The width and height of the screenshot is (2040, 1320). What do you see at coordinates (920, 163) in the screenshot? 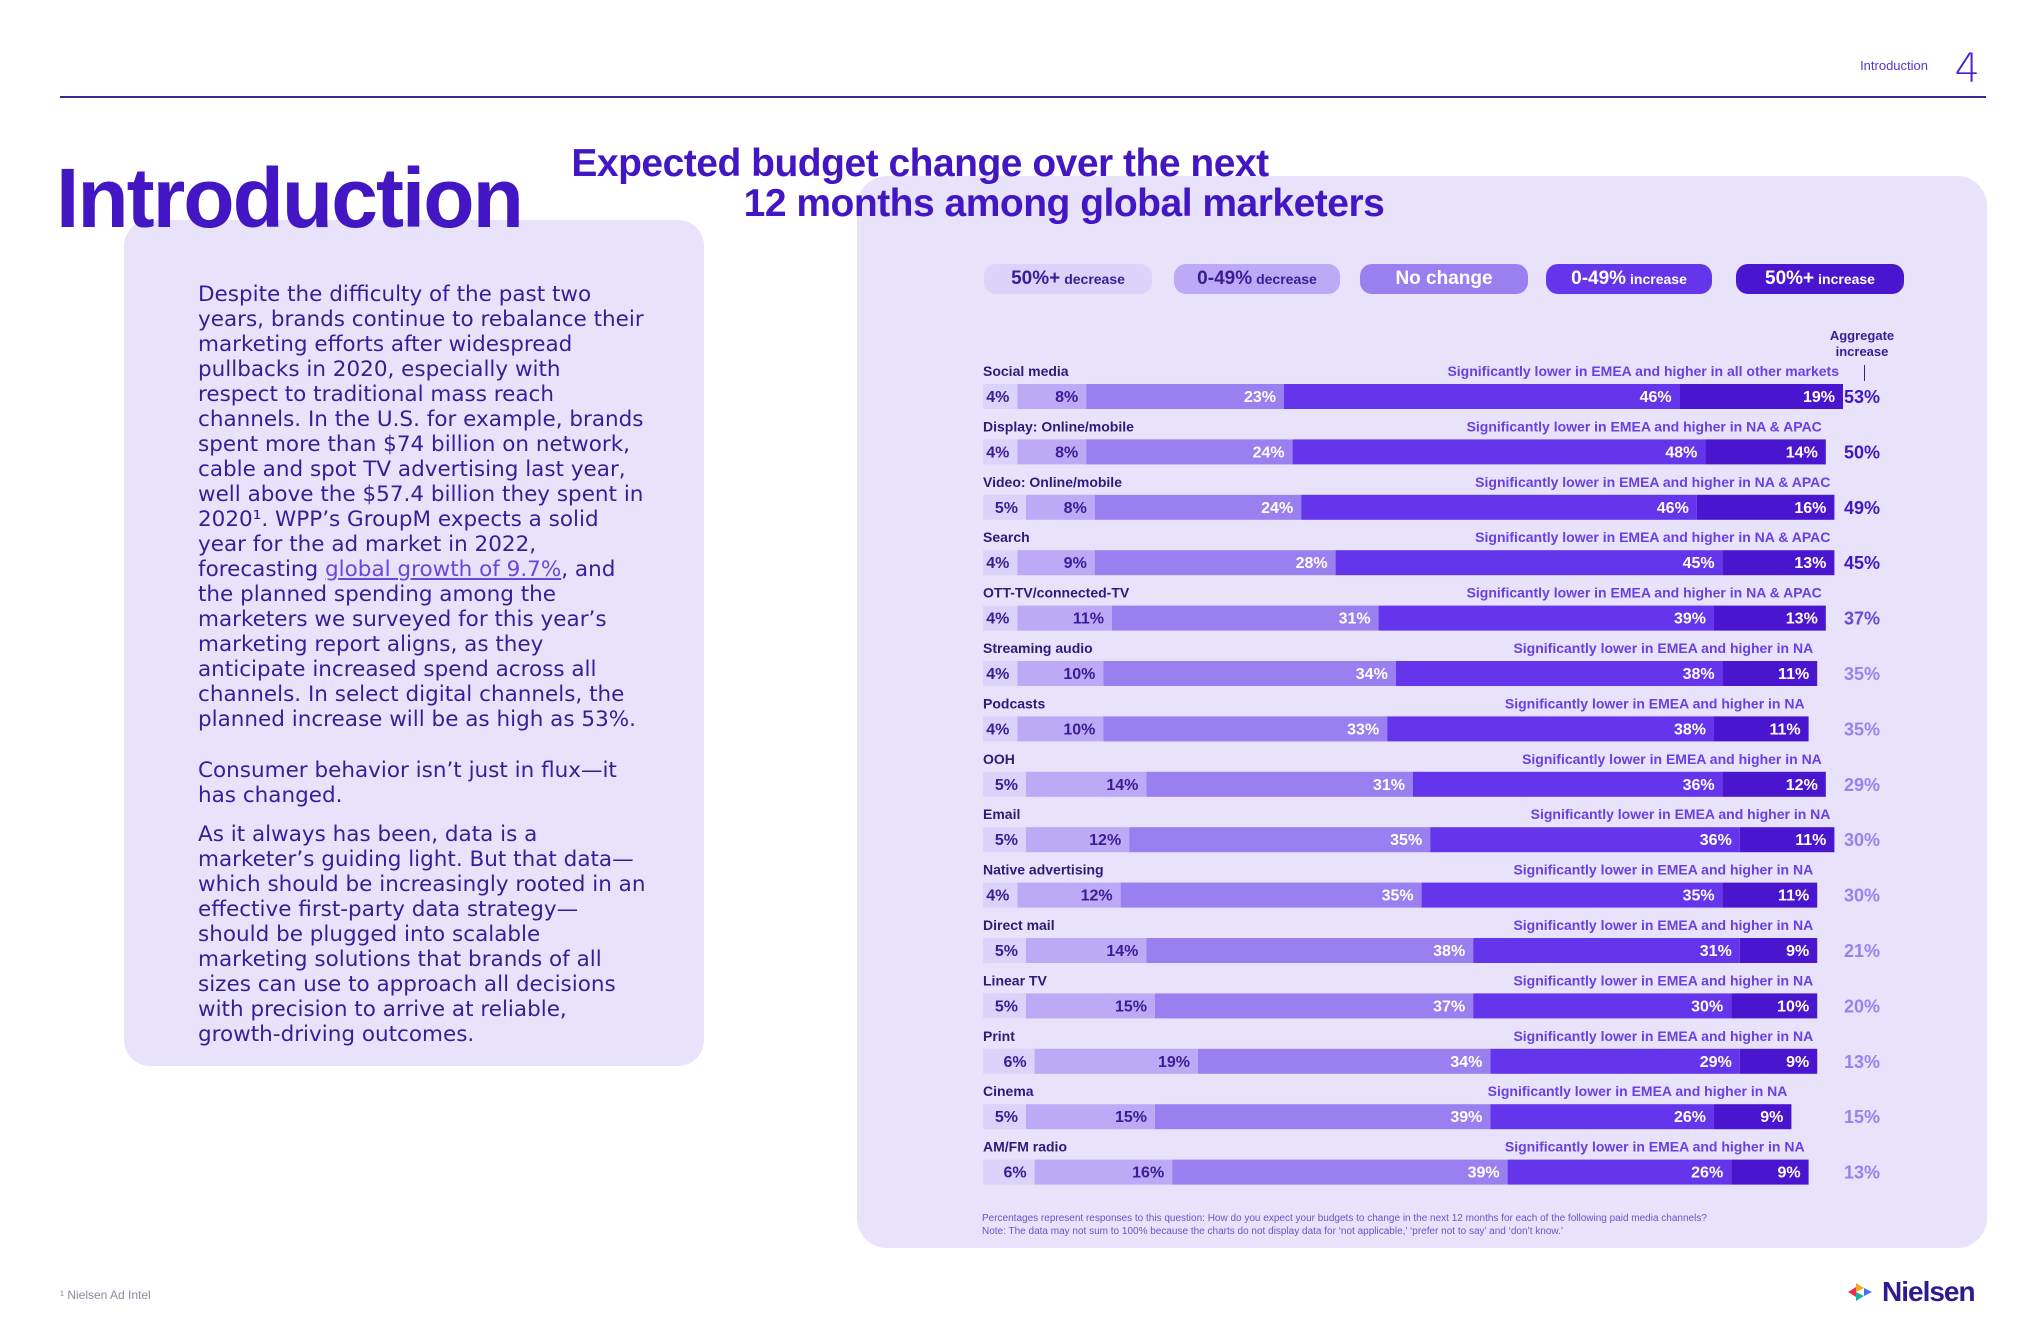
I see `chart-title-line-1: Expected budget change over the next` at bounding box center [920, 163].